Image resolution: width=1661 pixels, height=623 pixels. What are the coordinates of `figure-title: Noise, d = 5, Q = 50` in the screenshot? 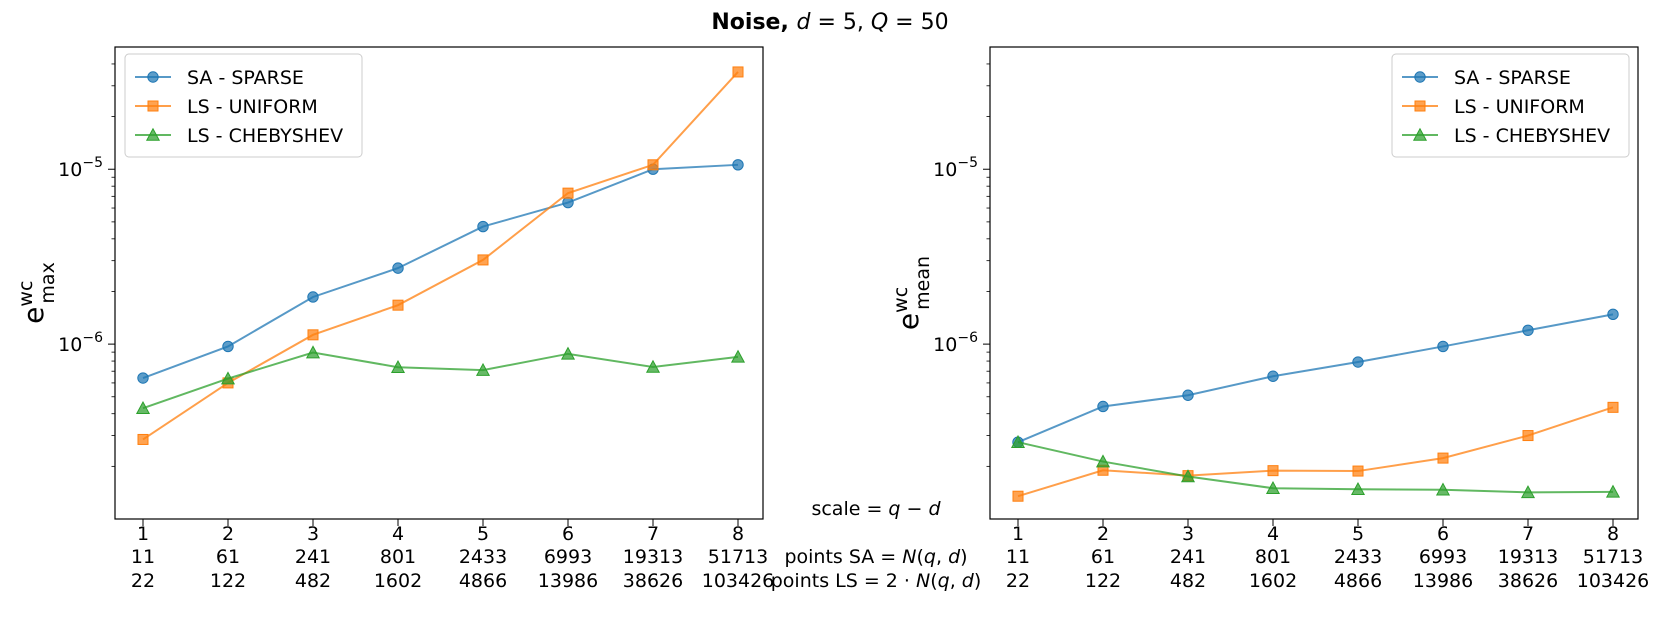 It's located at (829, 22).